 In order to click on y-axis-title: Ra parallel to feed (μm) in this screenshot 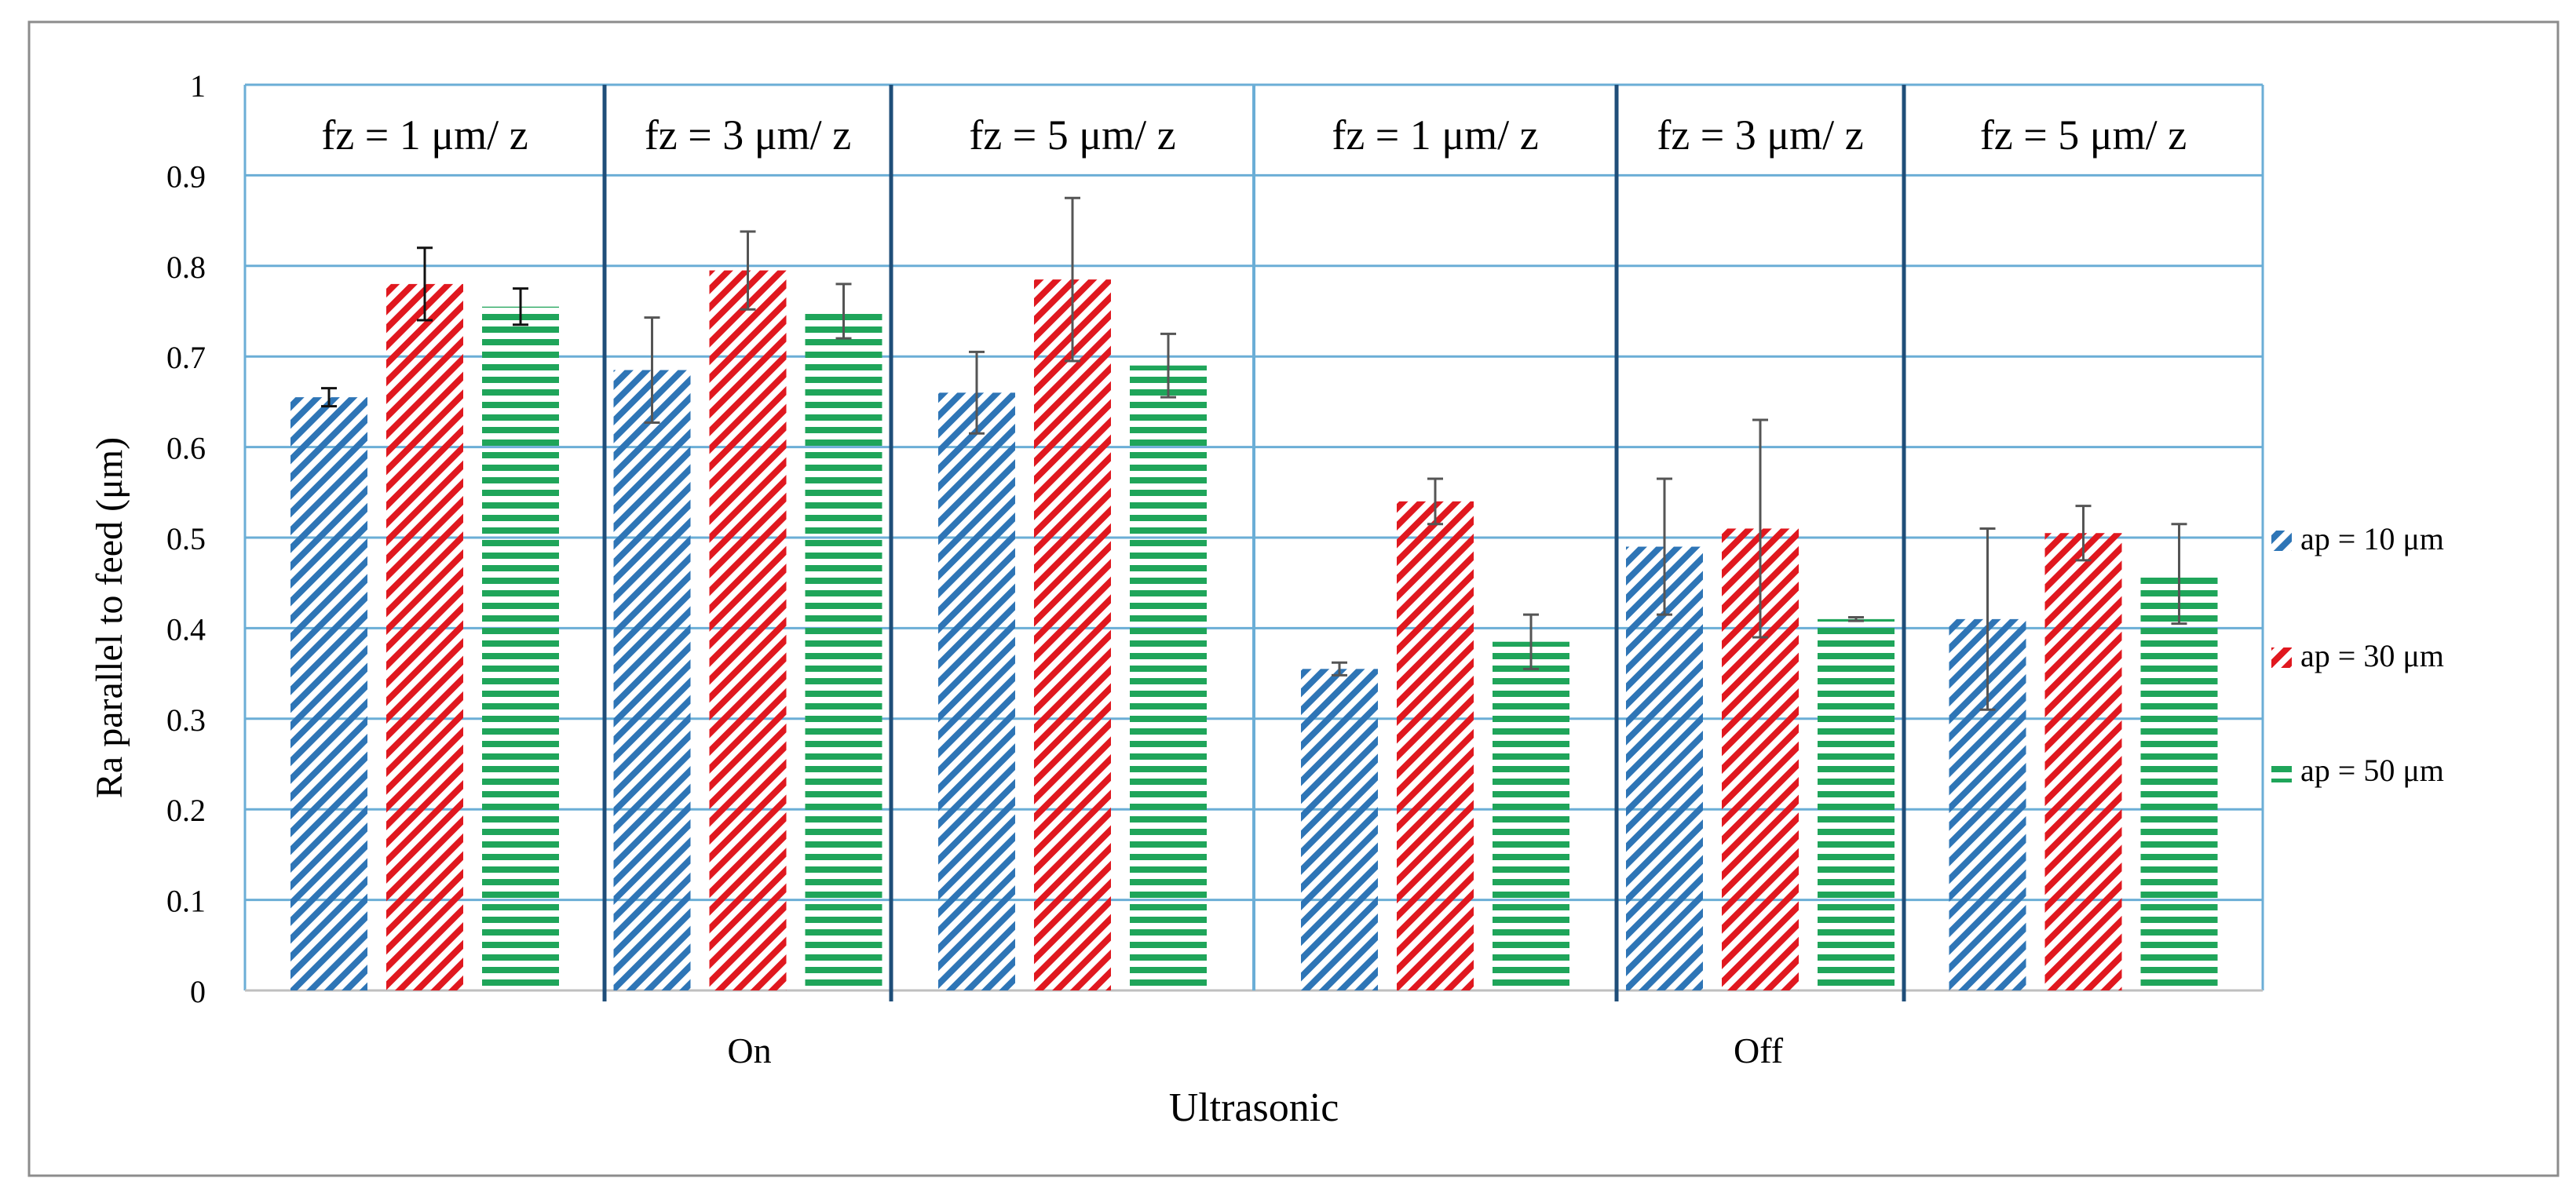, I will do `click(110, 617)`.